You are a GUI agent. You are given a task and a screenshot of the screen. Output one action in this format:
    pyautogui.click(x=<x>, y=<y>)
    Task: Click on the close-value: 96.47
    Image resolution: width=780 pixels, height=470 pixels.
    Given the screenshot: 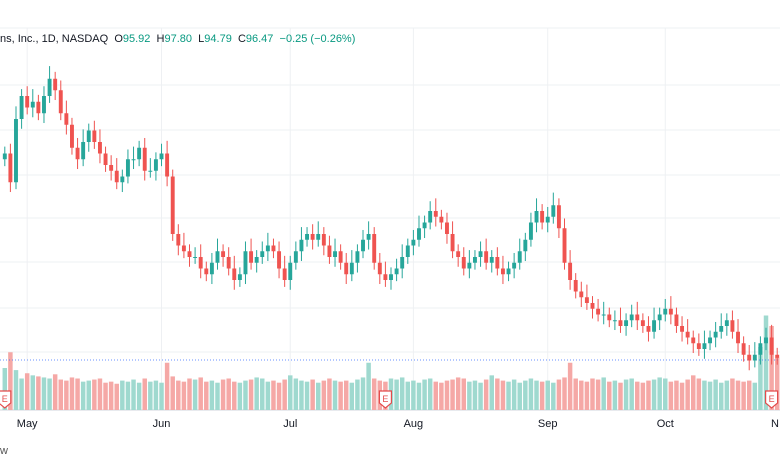 What is the action you would take?
    pyautogui.click(x=259, y=39)
    